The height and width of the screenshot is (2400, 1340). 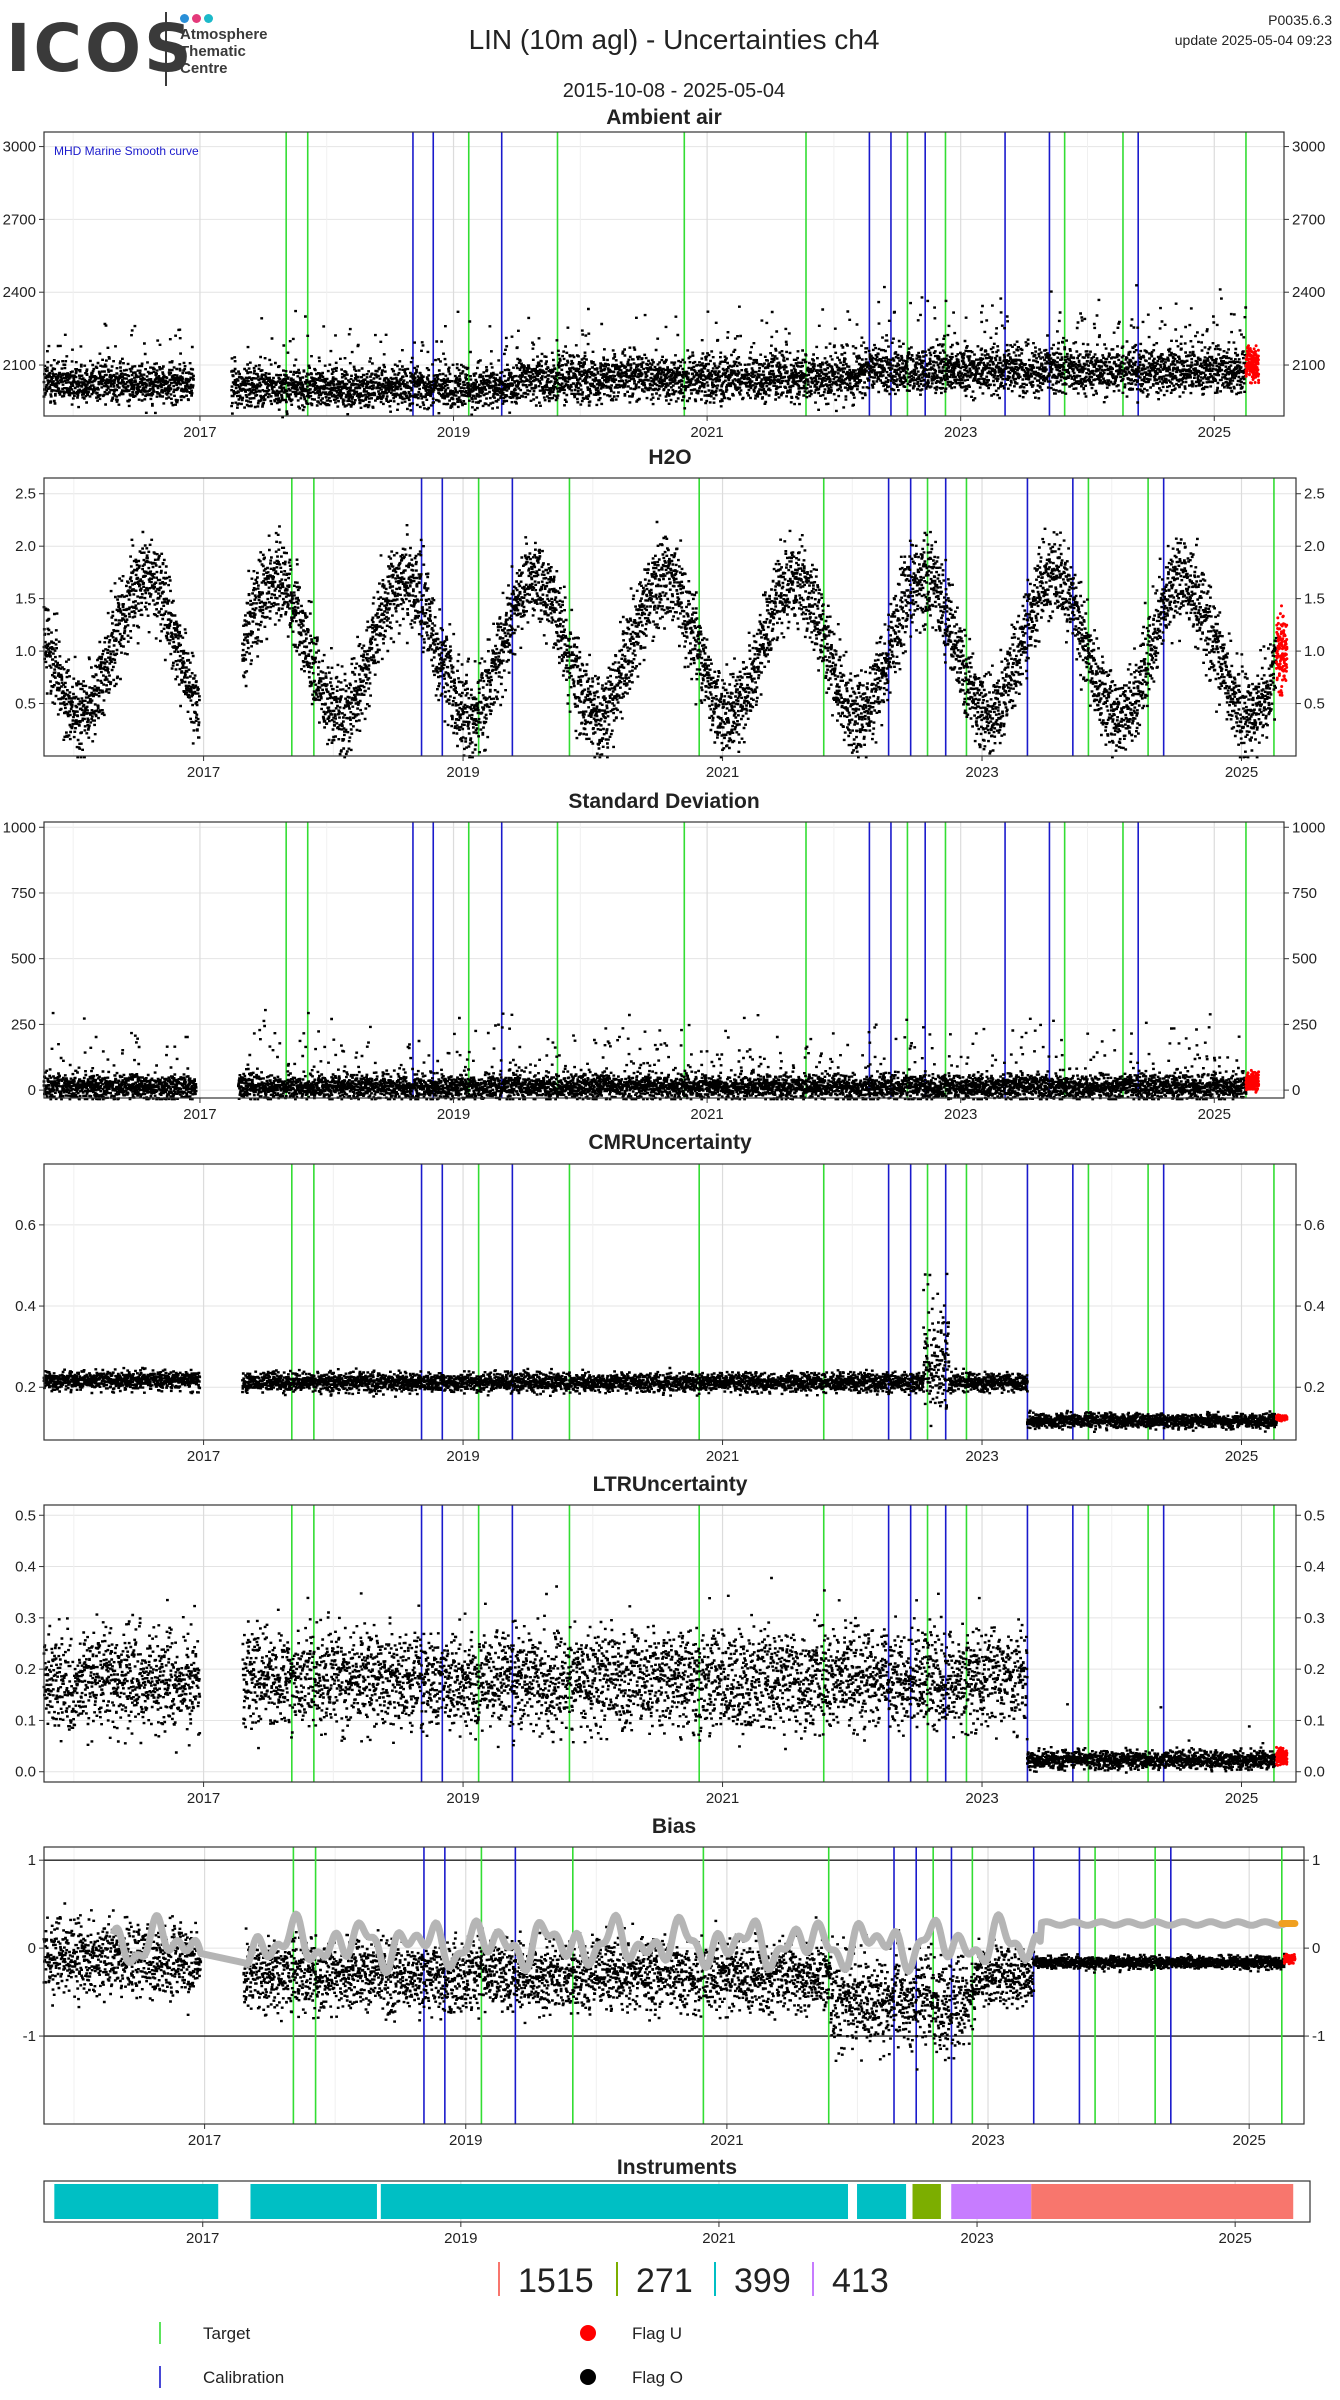 I want to click on y-tick-label-left: 2700, so click(x=19, y=219).